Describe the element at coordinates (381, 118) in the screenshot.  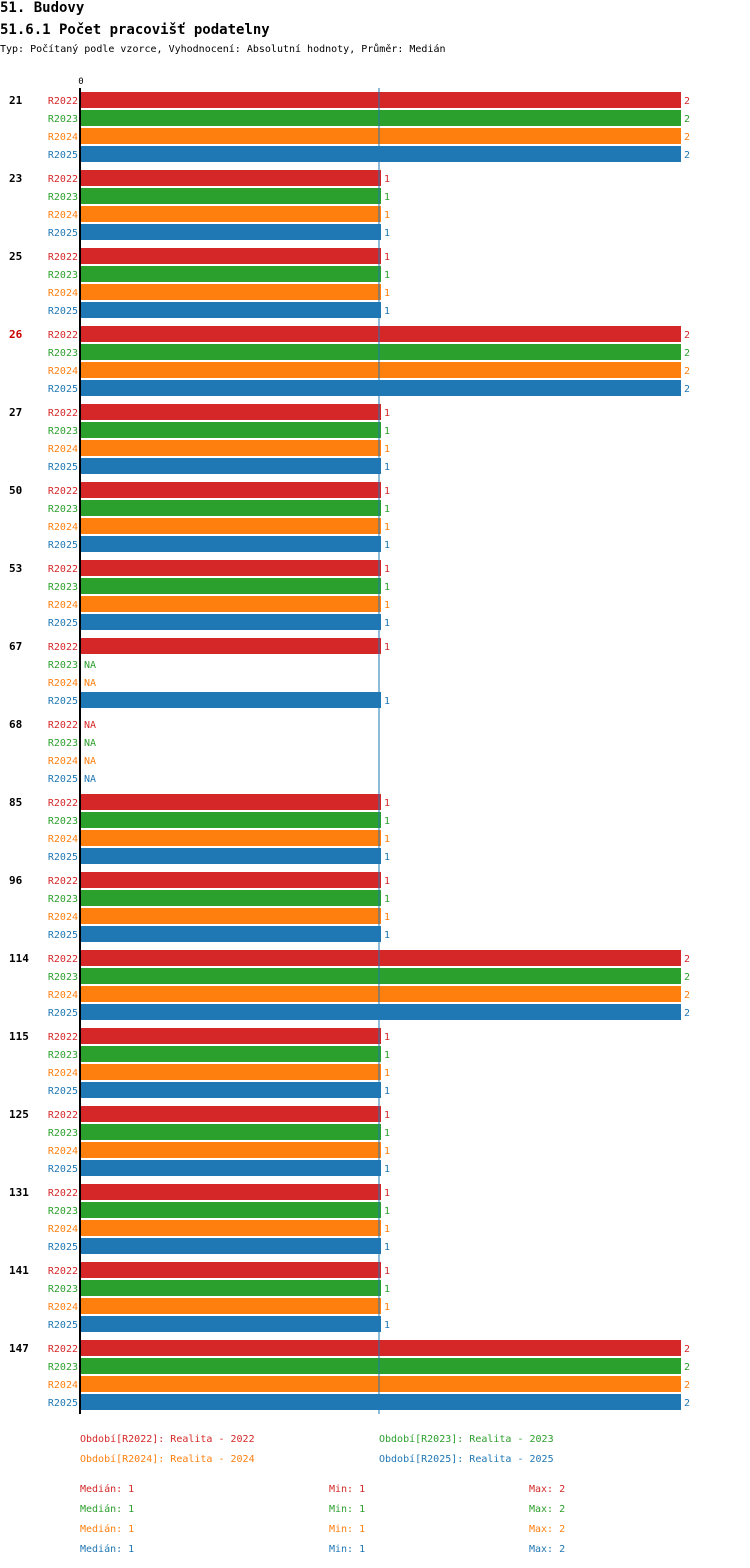
I see `bar-21-R2023` at that location.